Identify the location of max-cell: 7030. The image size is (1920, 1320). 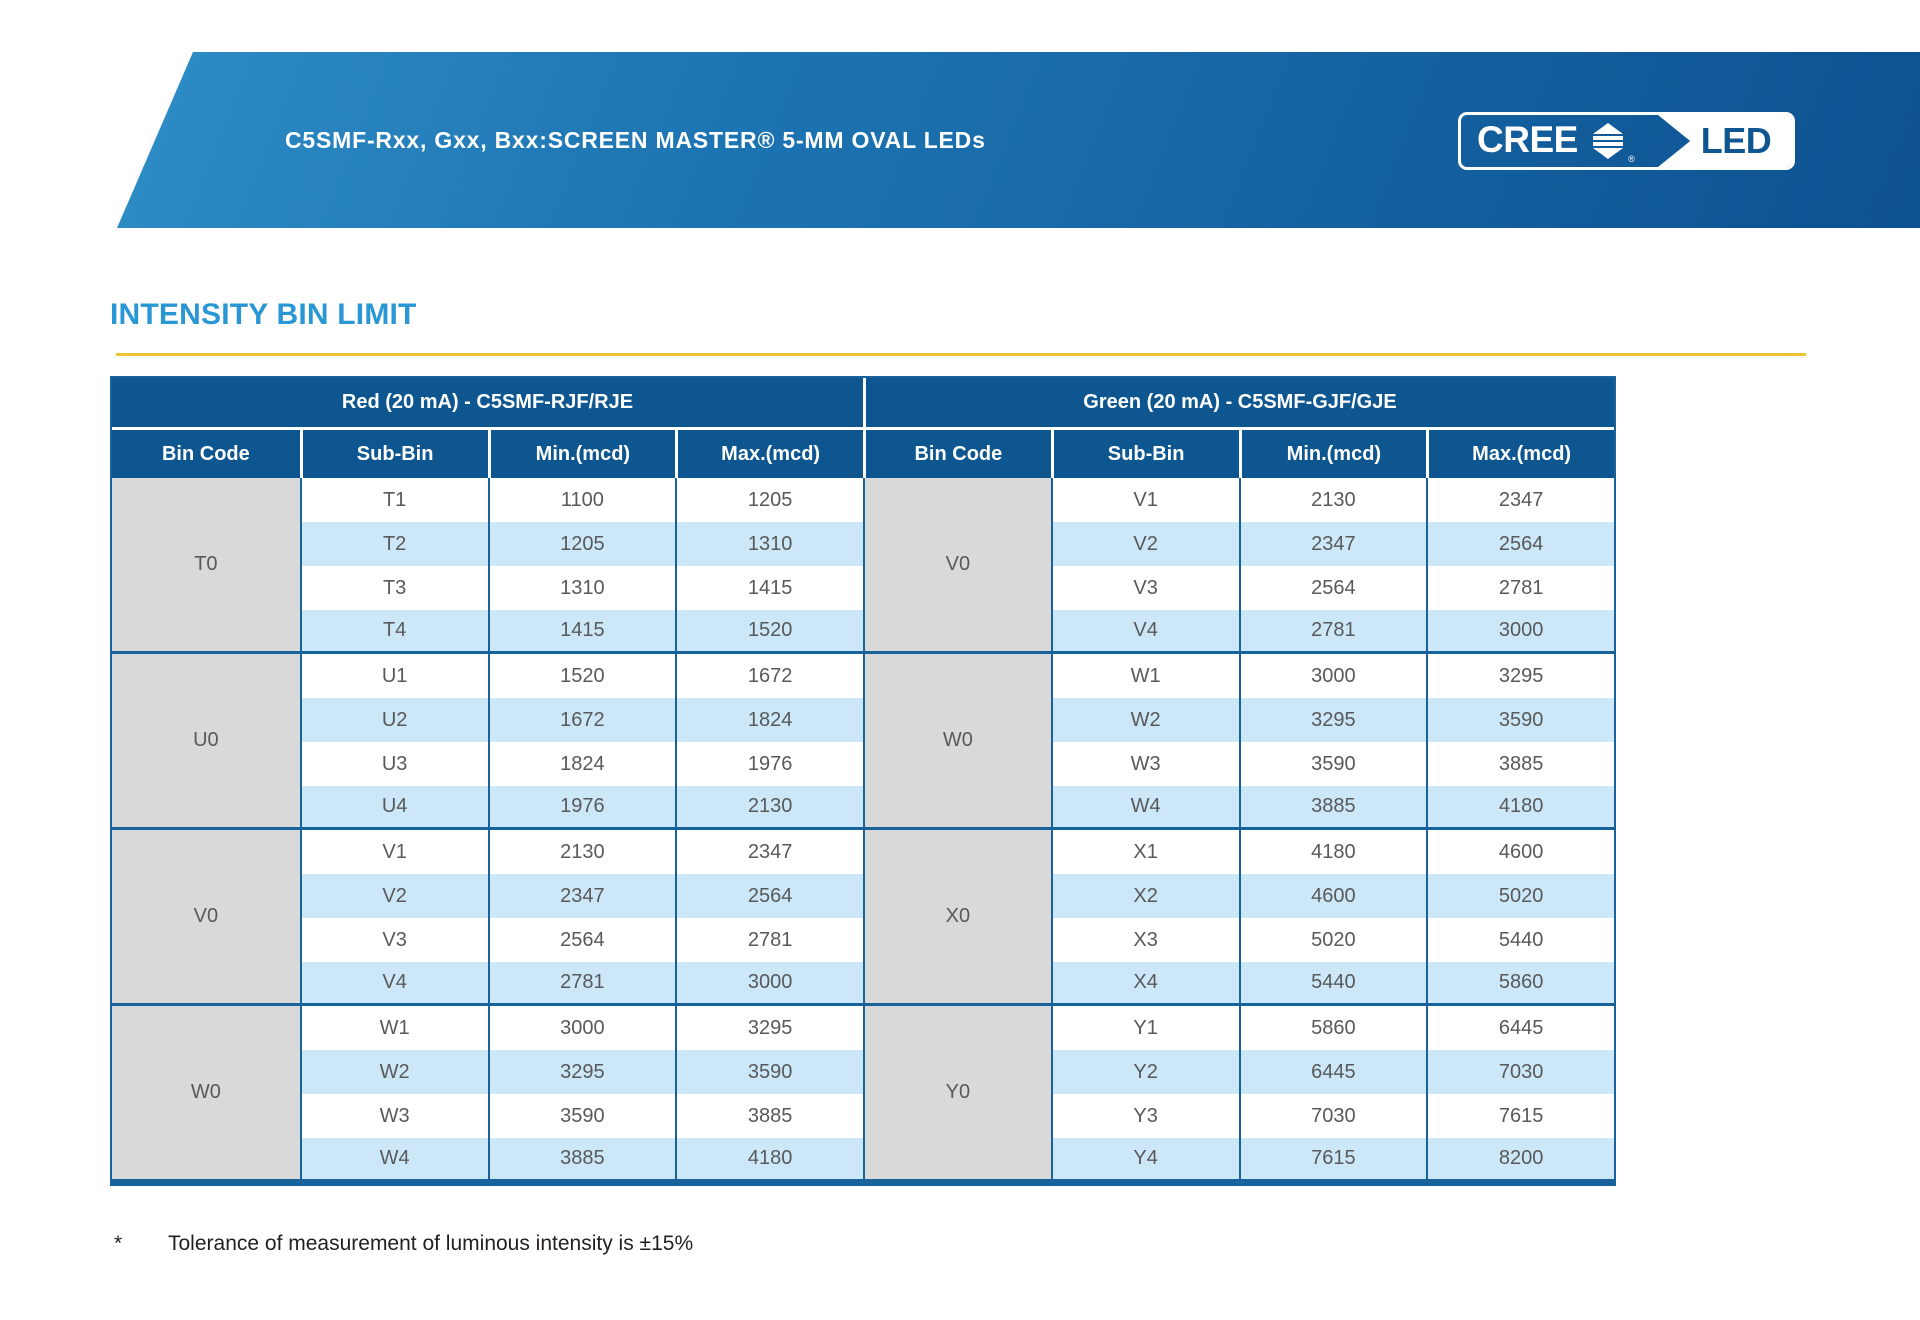
(1520, 1072).